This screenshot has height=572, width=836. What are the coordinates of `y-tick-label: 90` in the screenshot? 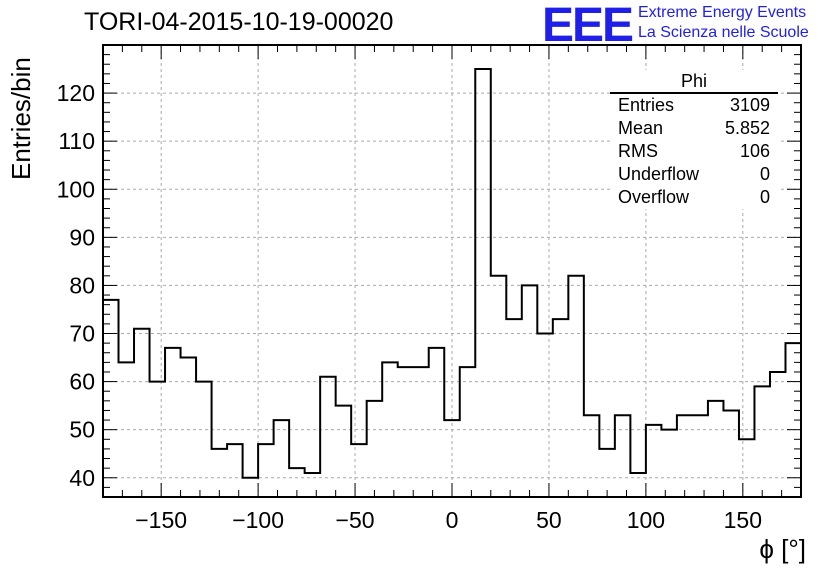 It's located at (82, 237).